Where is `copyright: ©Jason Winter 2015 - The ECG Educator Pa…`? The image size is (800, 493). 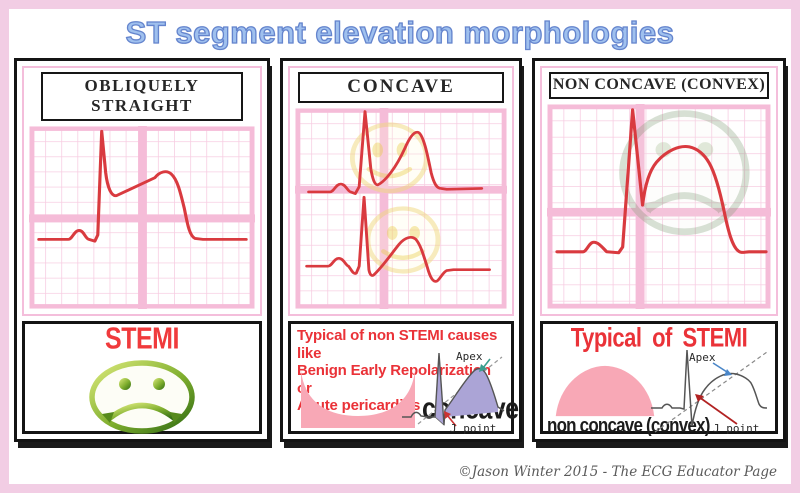 copyright: ©Jason Winter 2015 - The ECG Educator Pa… is located at coordinates (617, 472).